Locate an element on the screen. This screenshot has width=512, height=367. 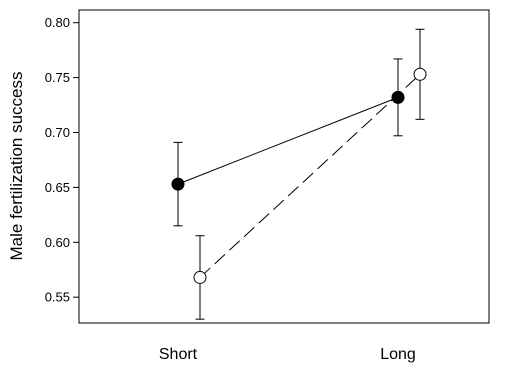
x-axis: Short Long is located at coordinates (287, 354).